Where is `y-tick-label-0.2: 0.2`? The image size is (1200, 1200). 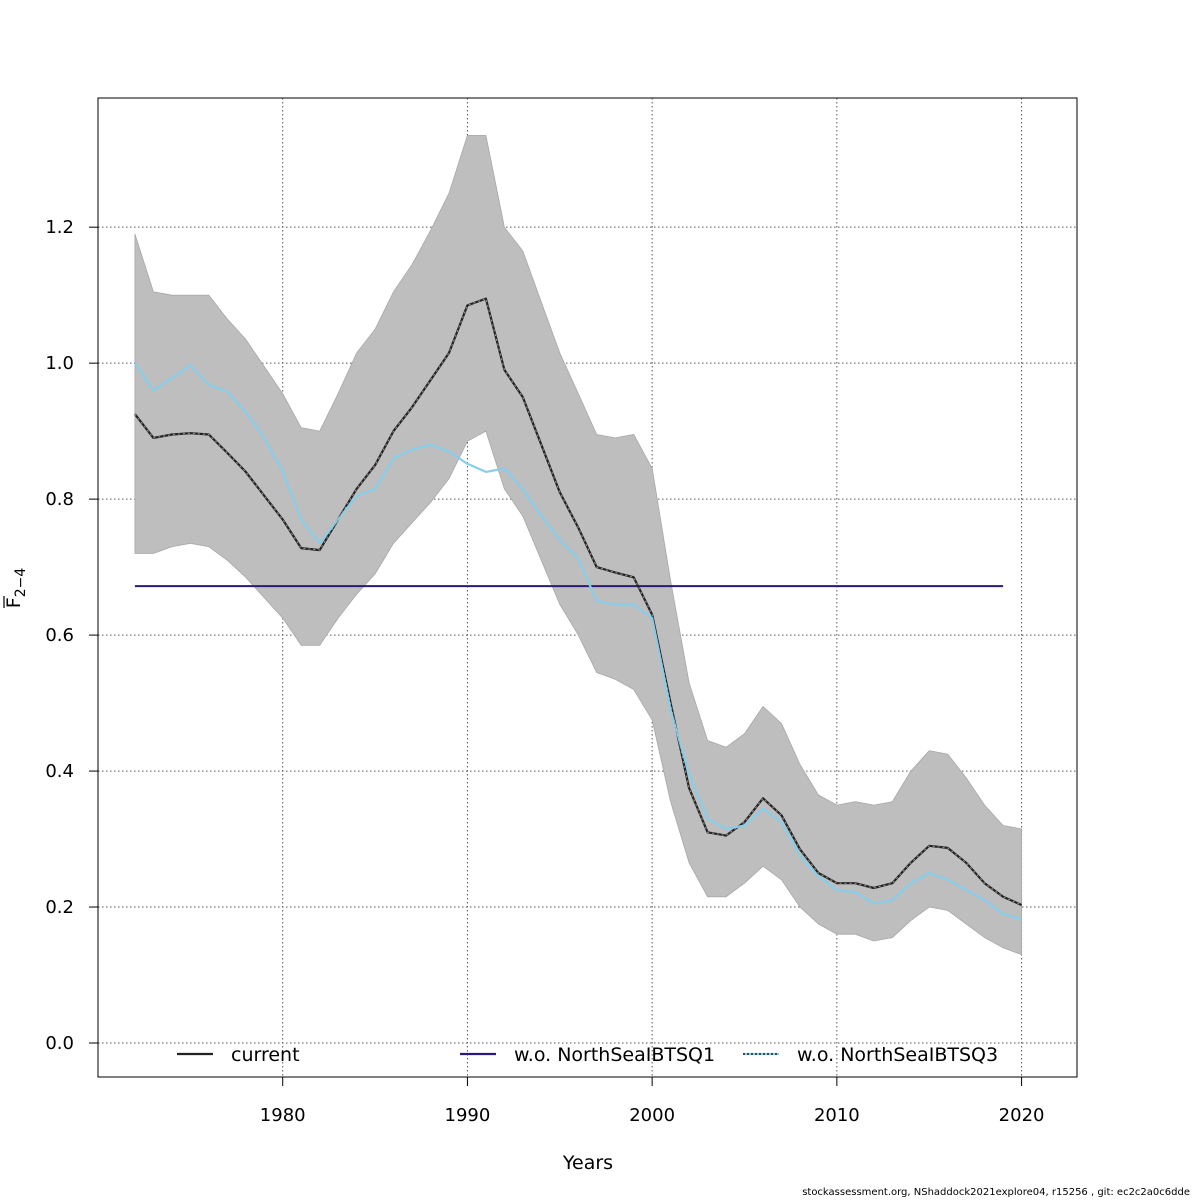
y-tick-label-0.2: 0.2 is located at coordinates (59, 907).